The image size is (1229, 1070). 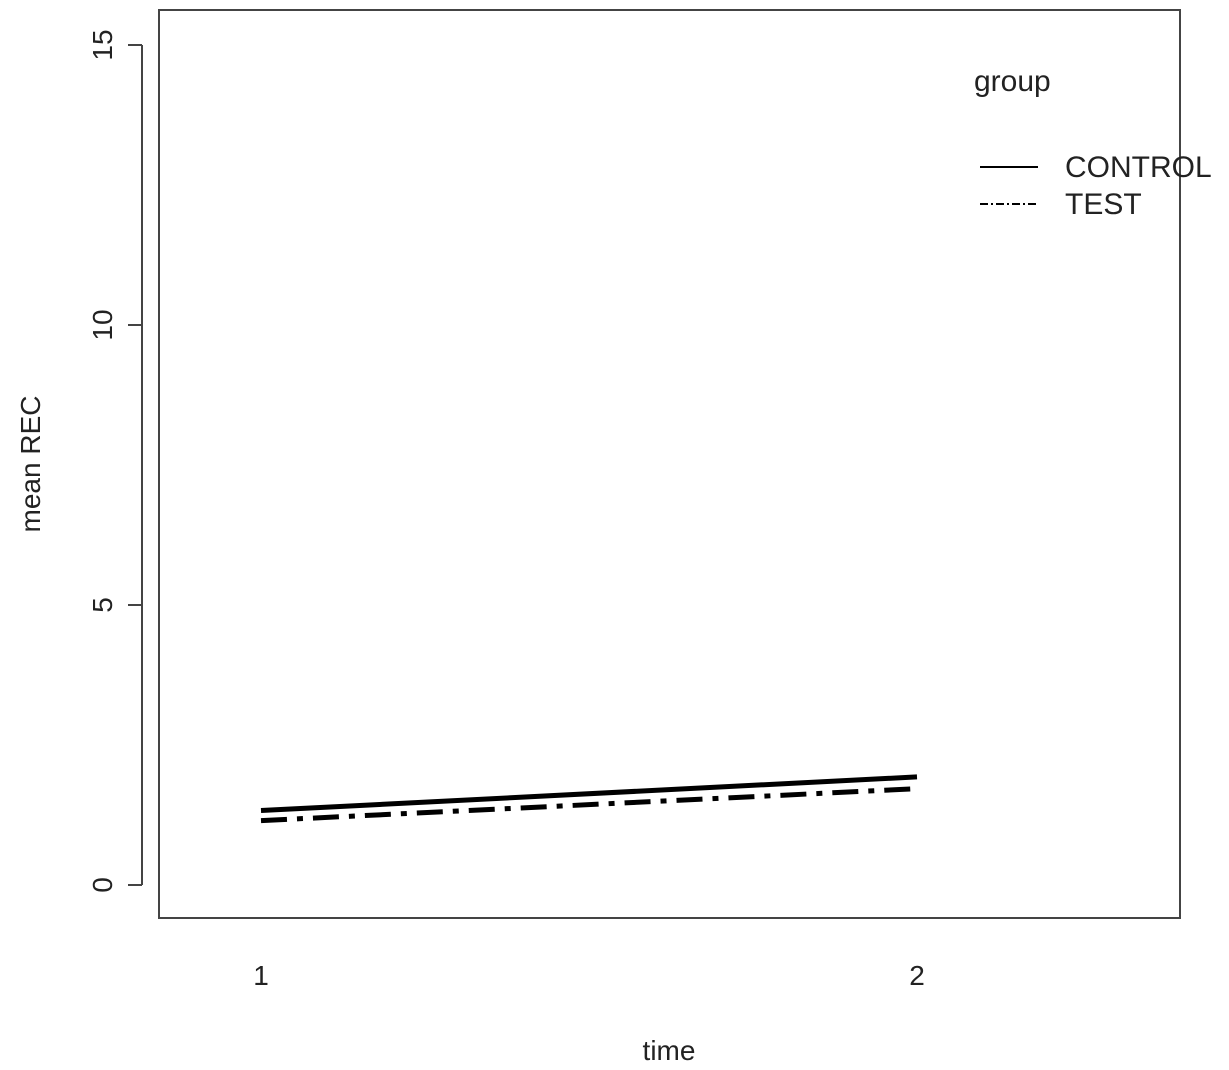 I want to click on series-layer, so click(x=589, y=799).